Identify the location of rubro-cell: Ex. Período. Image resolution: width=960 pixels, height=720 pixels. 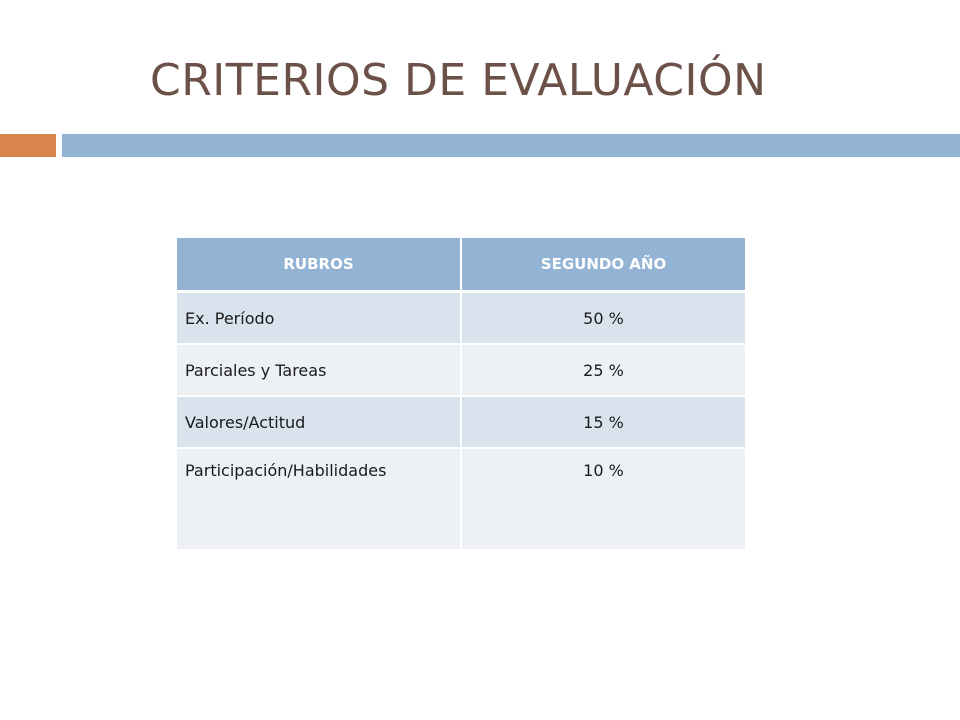
(319, 317).